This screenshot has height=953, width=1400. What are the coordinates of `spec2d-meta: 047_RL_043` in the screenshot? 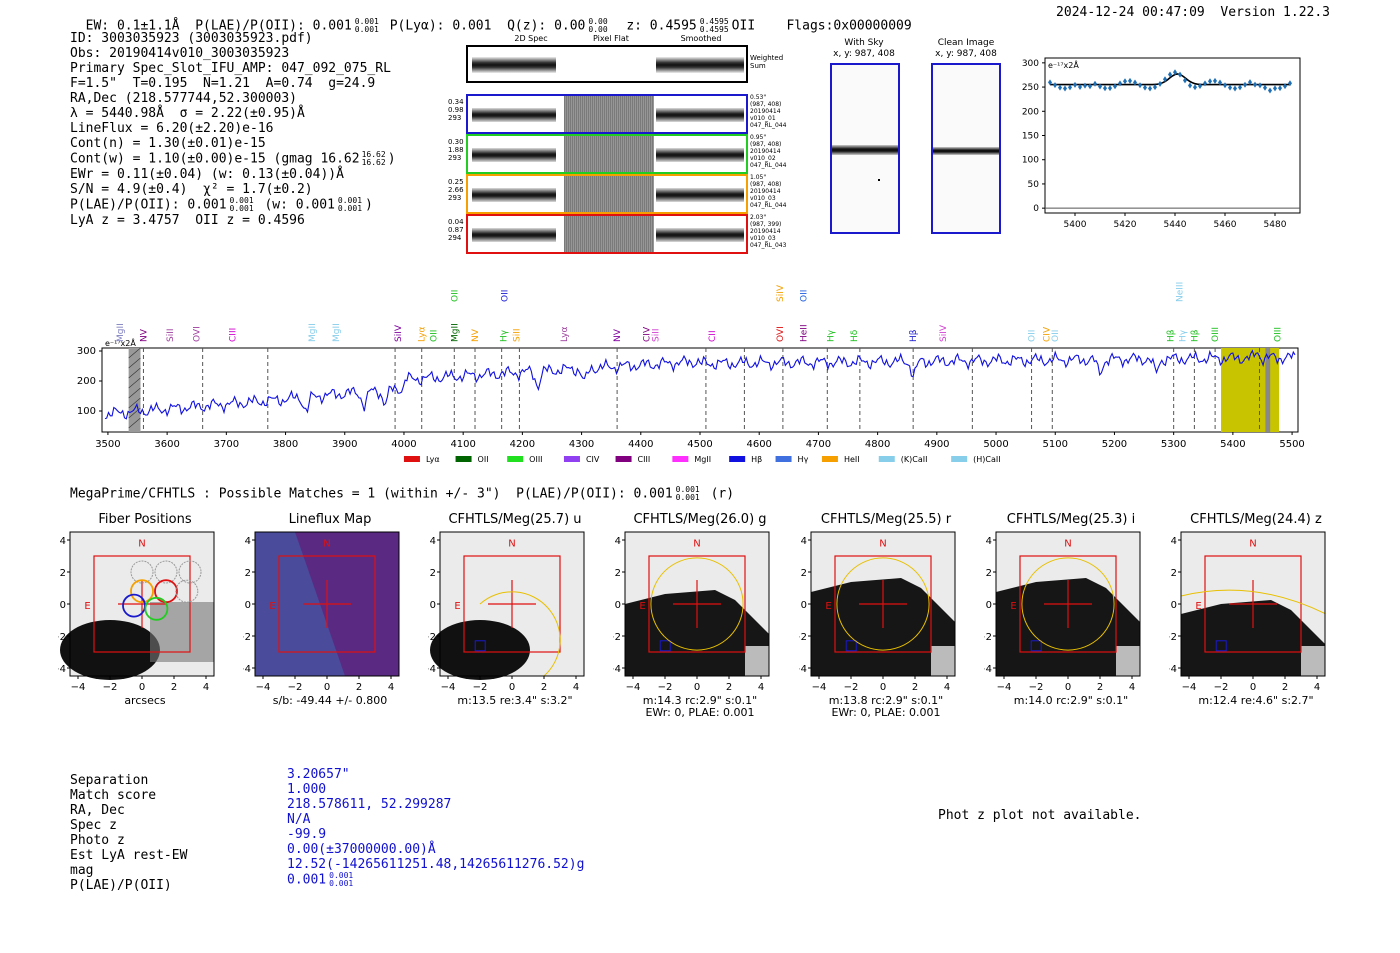 It's located at (768, 245).